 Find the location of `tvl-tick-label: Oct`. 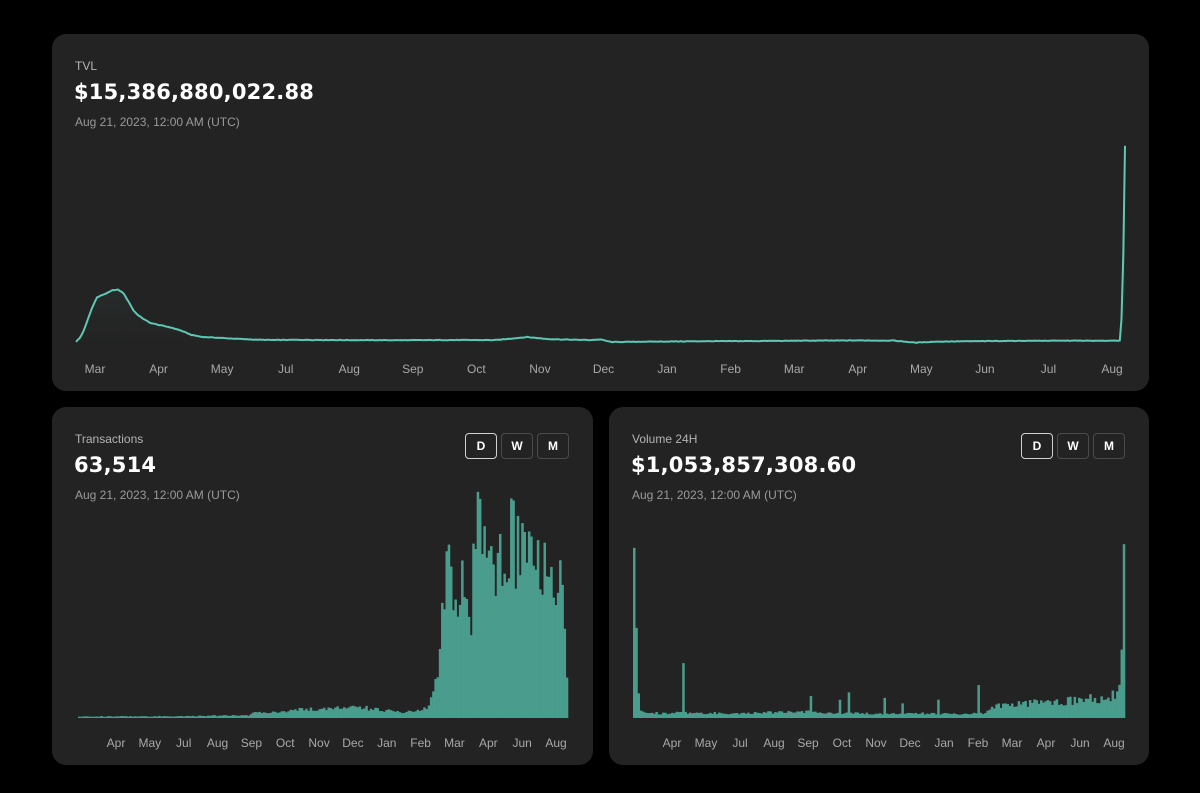

tvl-tick-label: Oct is located at coordinates (476, 369).